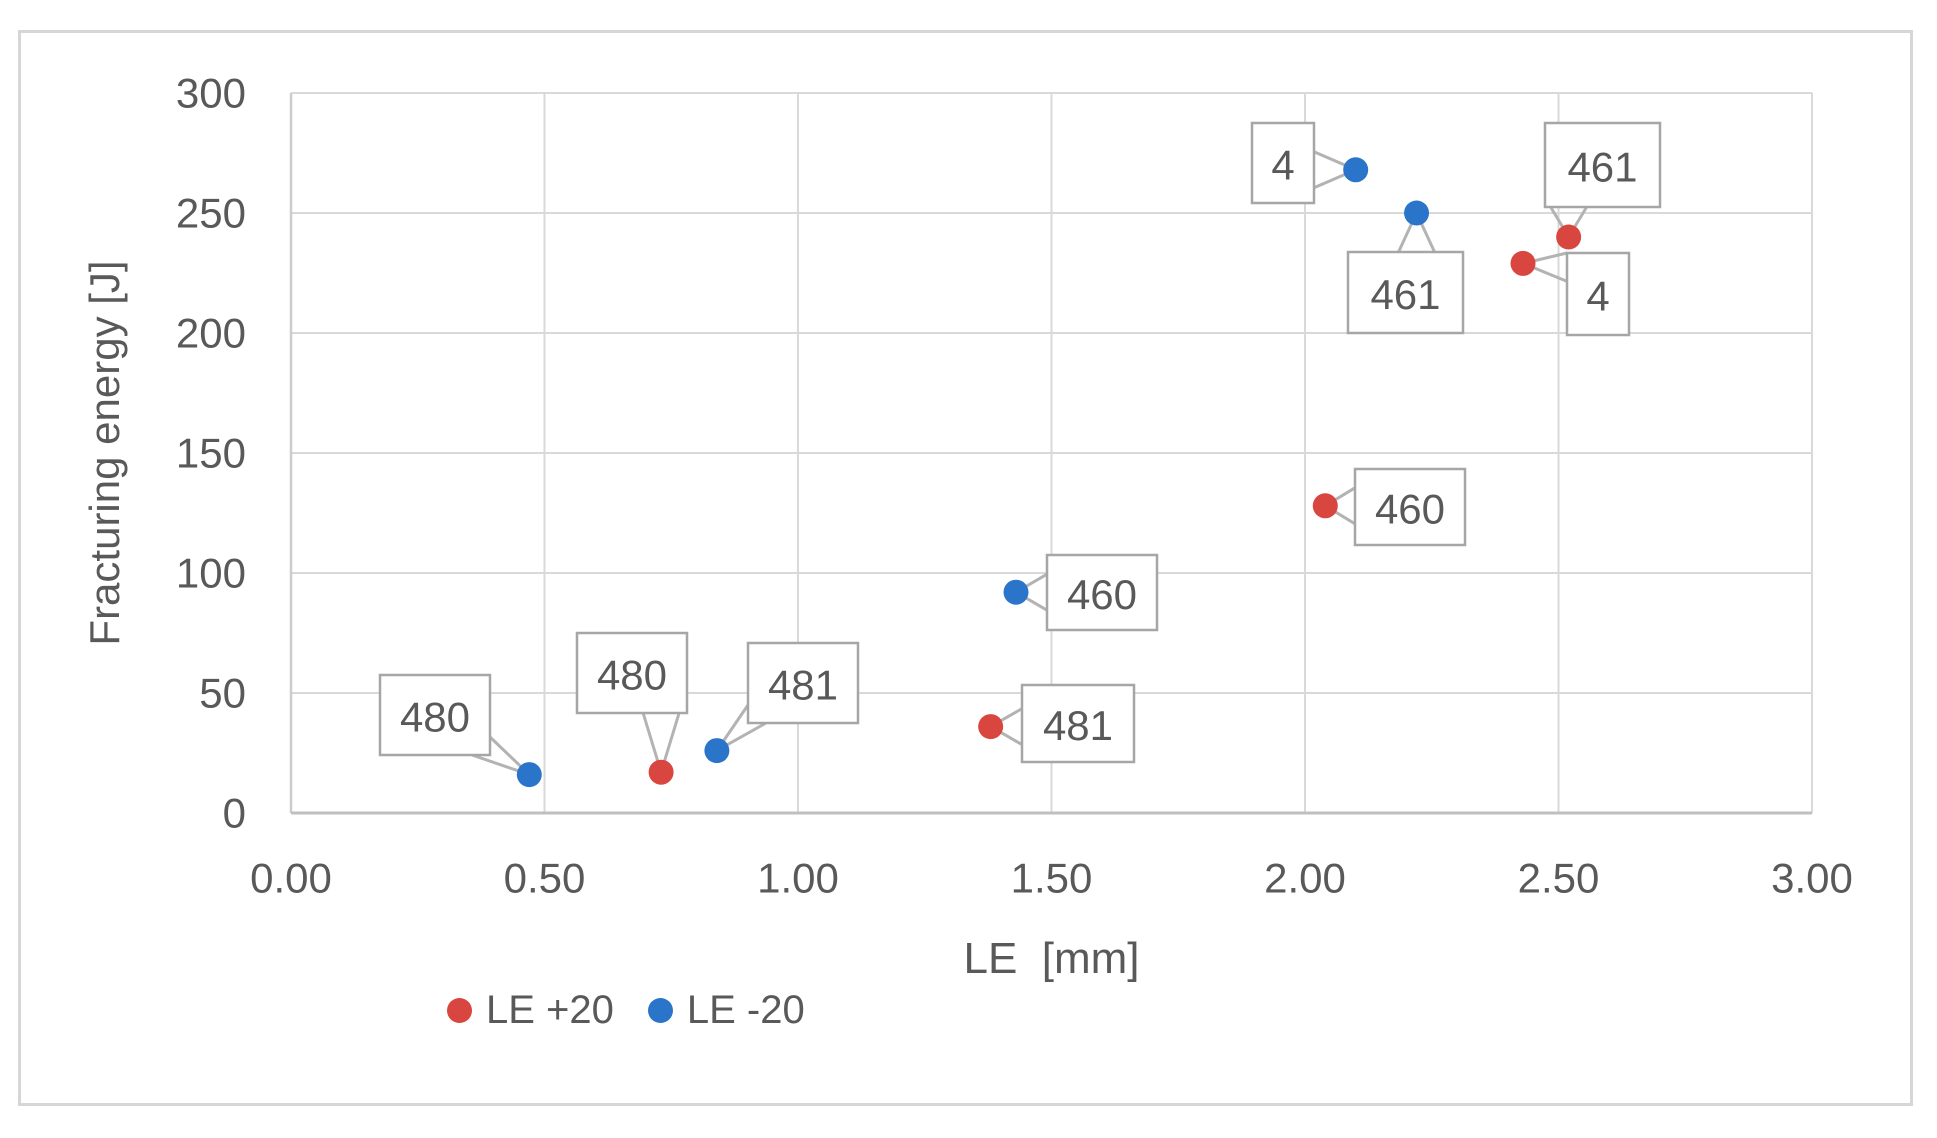  What do you see at coordinates (1559, 878) in the screenshot?
I see `x-tick-label: 2.50` at bounding box center [1559, 878].